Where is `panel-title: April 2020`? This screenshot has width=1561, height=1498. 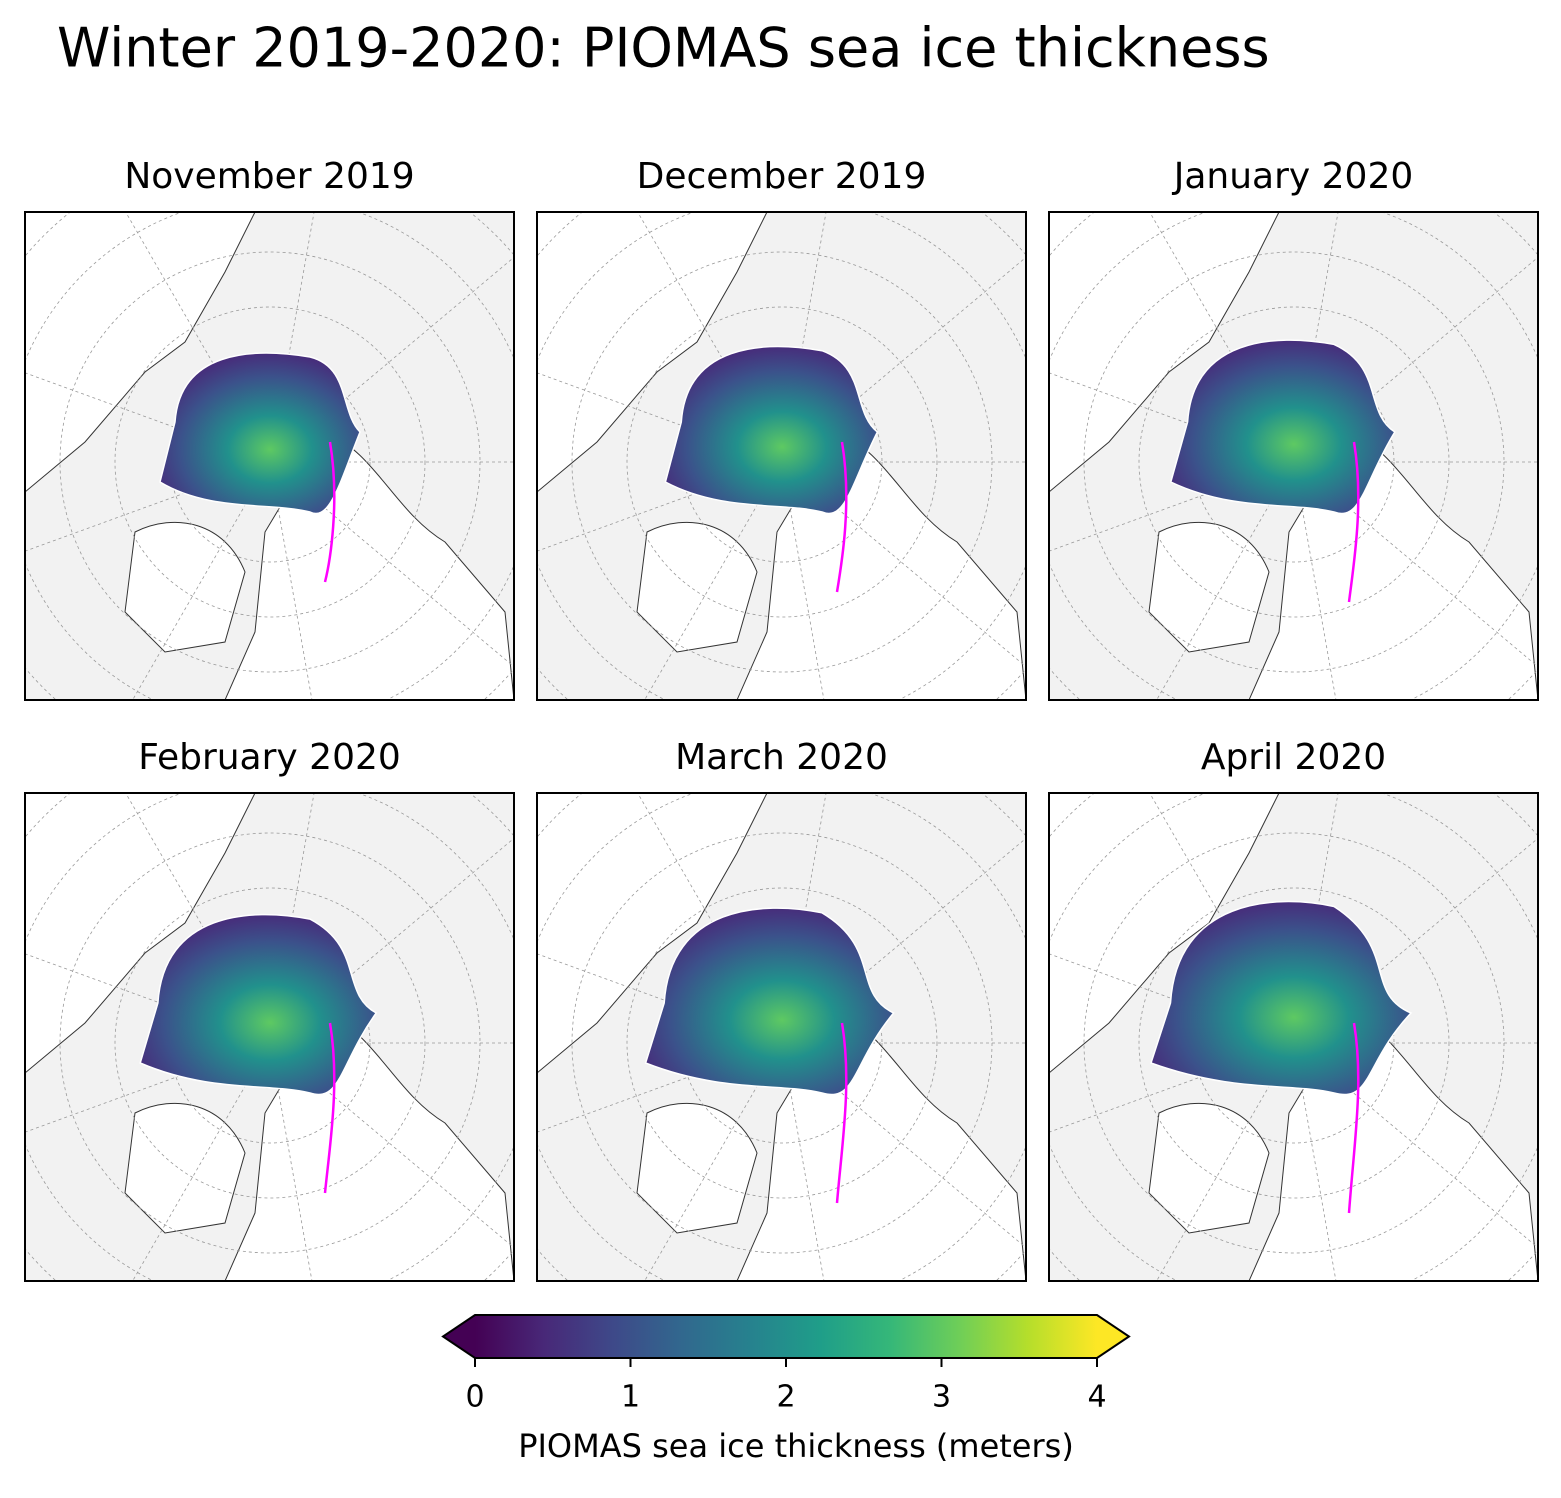 panel-title: April 2020 is located at coordinates (1293, 757).